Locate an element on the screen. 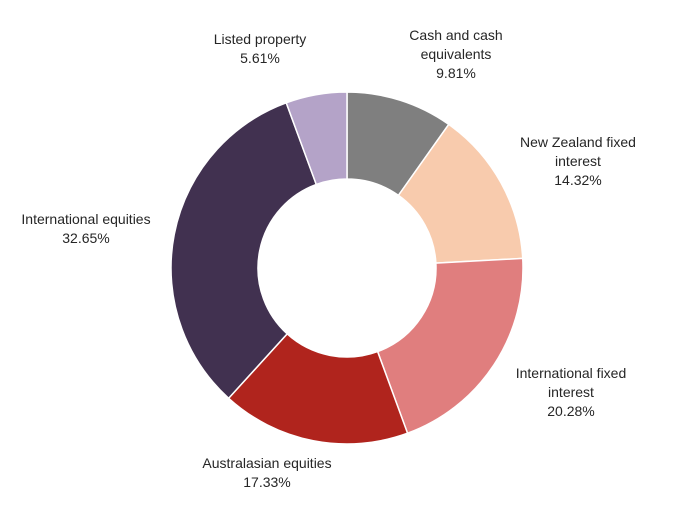 This screenshot has height=508, width=680. slice-name-label-2: interest is located at coordinates (571, 392).